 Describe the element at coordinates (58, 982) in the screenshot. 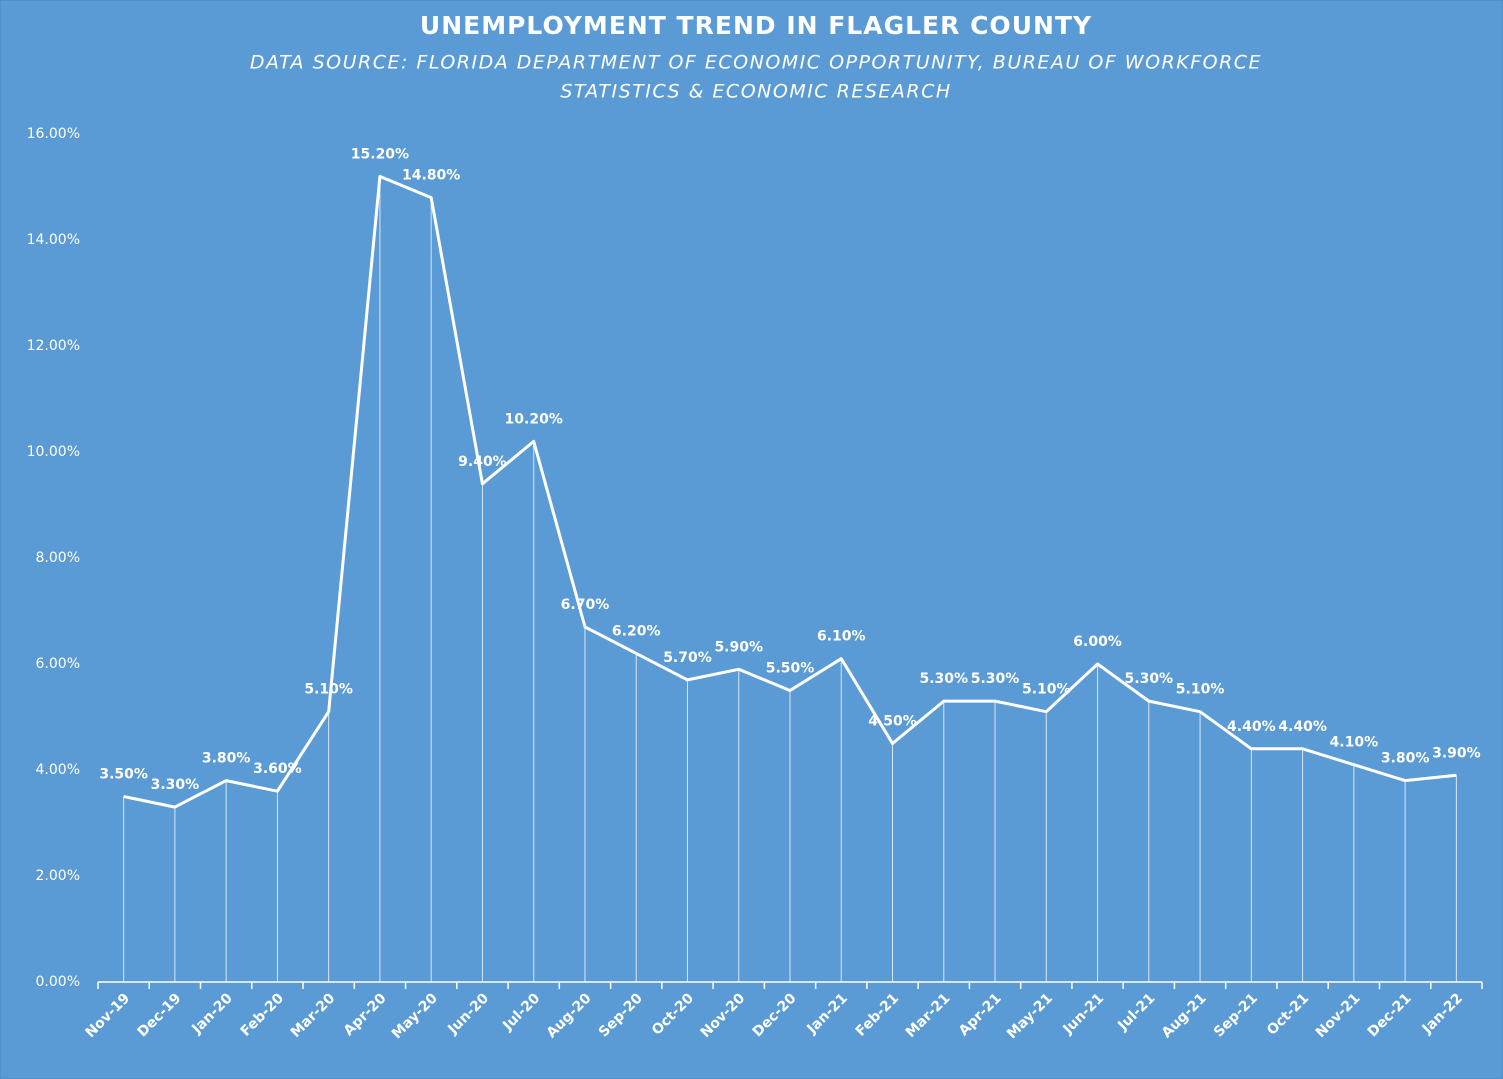

I see `y-tick-label: 0.00%` at that location.